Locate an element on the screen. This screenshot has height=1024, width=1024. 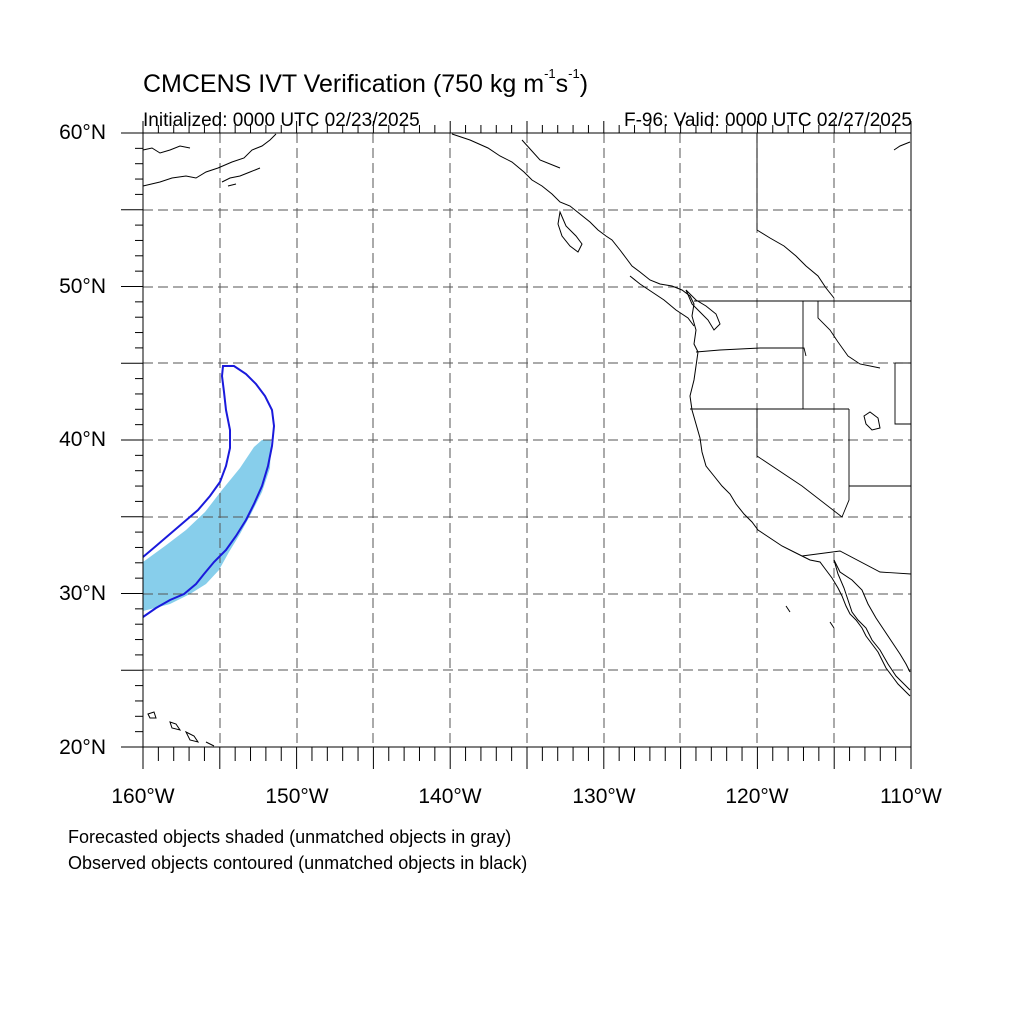
lat-label-60n: 60°N is located at coordinates (82, 132).